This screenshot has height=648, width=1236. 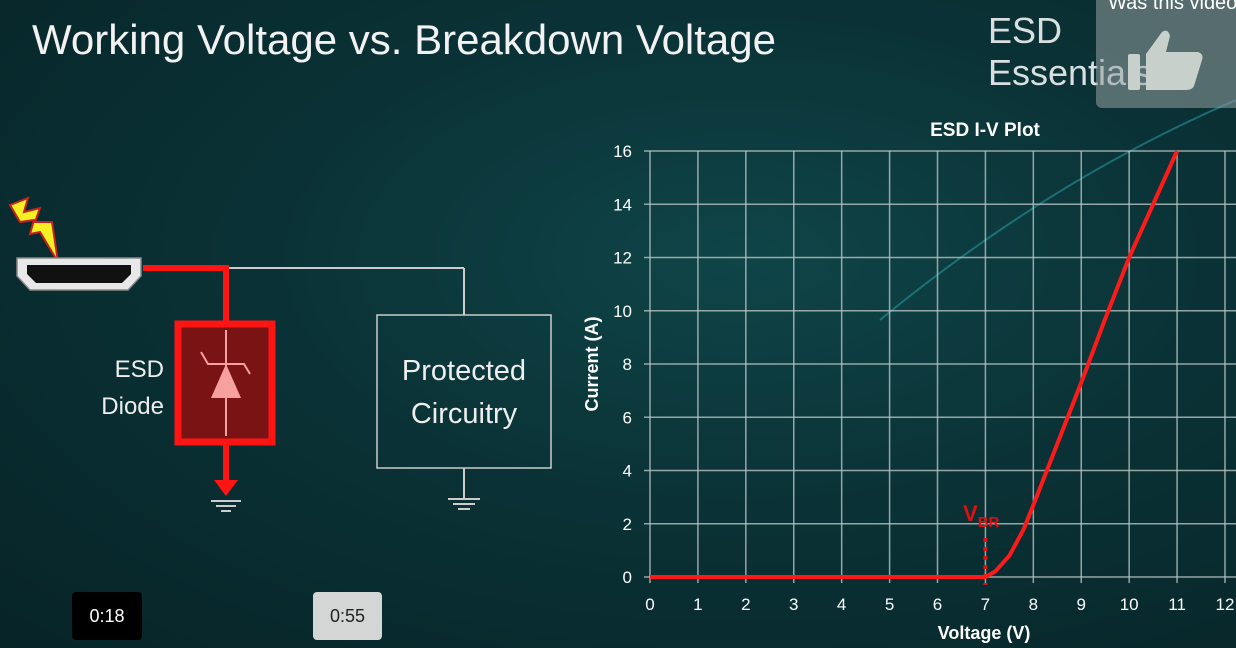 I want to click on hover-time-tooltip: 0:55, so click(x=347, y=616).